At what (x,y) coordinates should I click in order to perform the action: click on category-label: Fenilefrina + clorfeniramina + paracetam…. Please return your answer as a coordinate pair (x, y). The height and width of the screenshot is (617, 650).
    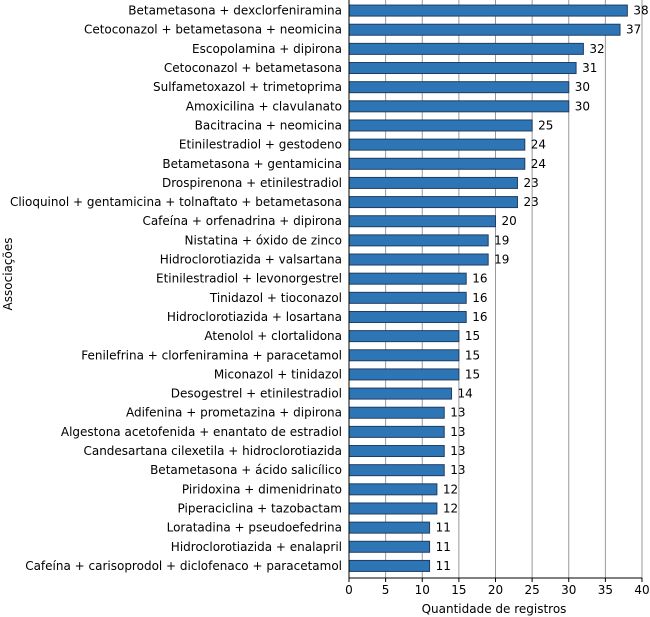
    Looking at the image, I should click on (211, 355).